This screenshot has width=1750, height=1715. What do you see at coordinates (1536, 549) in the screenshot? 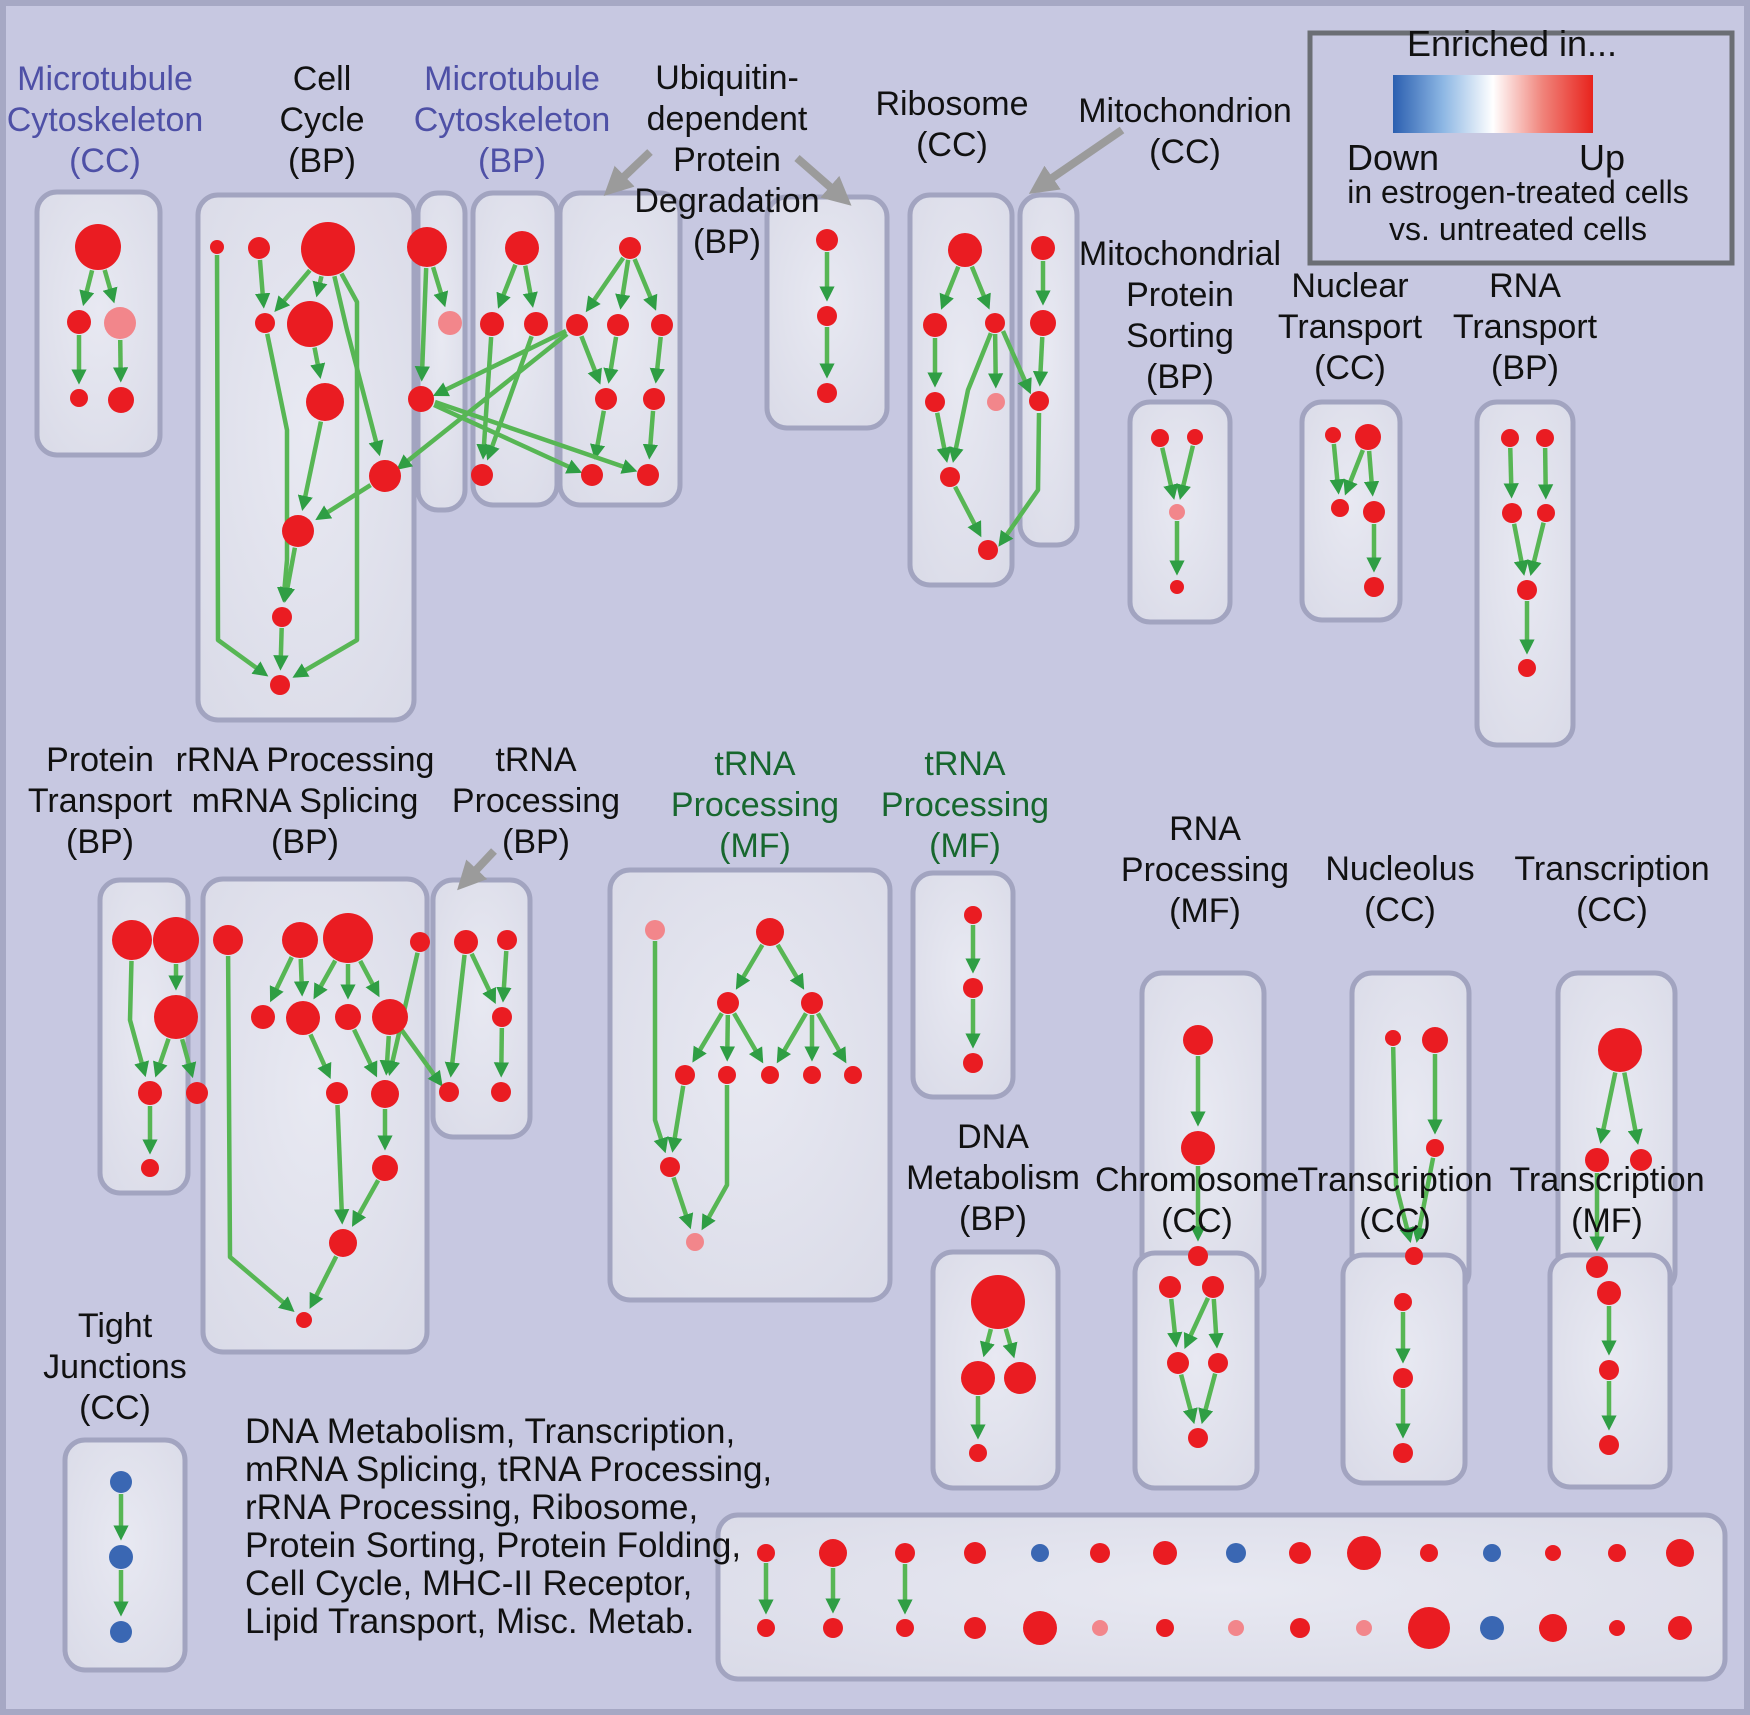
I see `edge-rna-transport` at bounding box center [1536, 549].